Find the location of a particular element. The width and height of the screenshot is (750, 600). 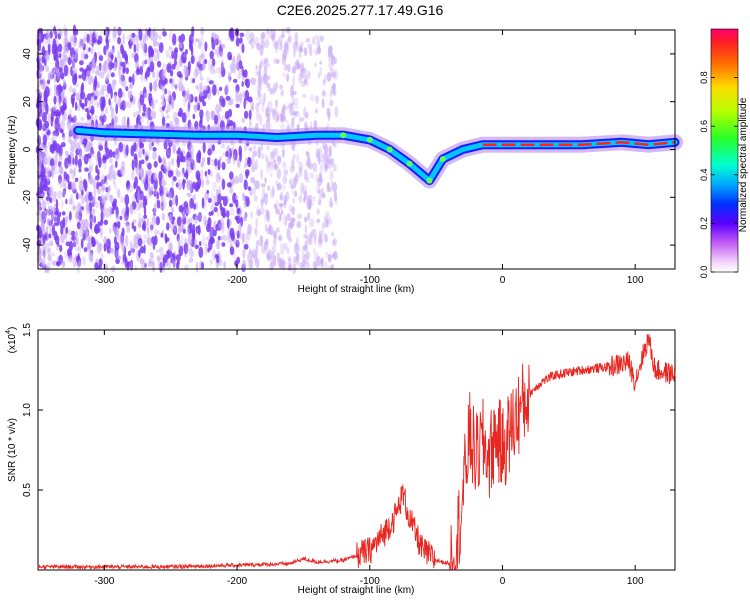

snr-x-tick-label: -200 is located at coordinates (237, 581).